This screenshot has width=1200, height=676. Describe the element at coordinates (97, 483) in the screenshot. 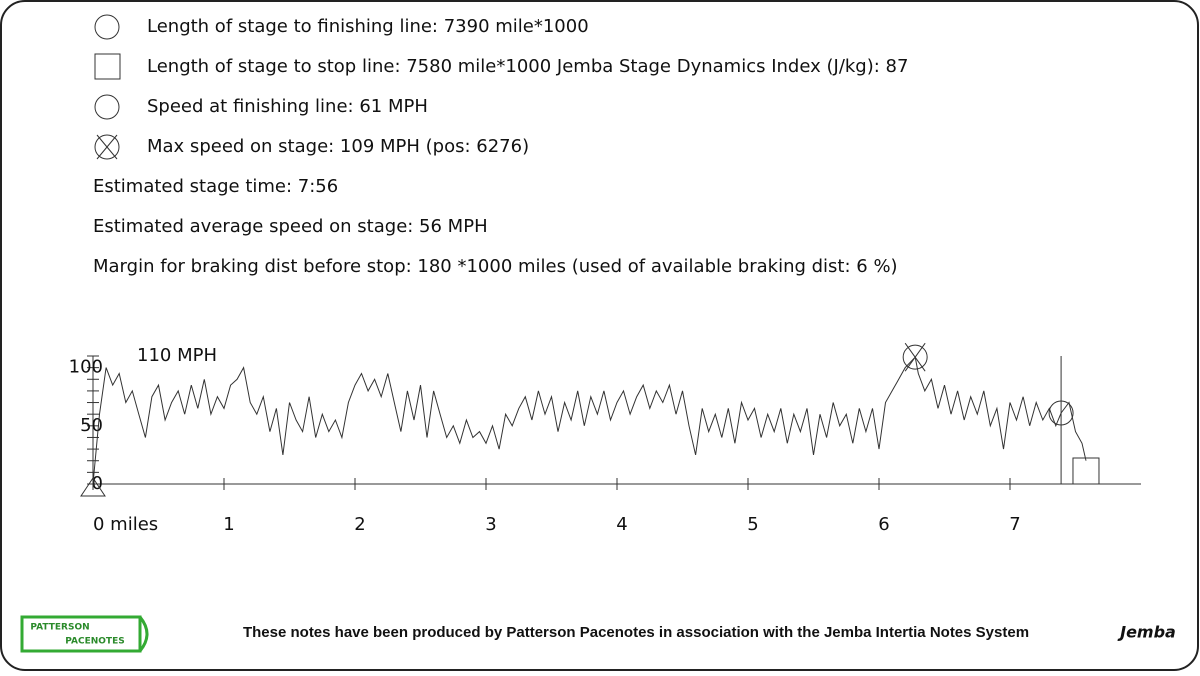

I see `y-tick-label: 0` at that location.